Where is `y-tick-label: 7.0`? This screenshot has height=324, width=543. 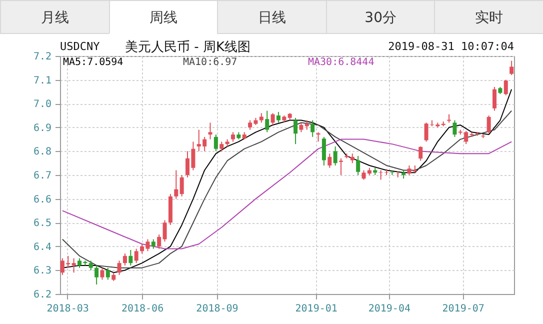 y-tick-label: 7.0 is located at coordinates (42, 104).